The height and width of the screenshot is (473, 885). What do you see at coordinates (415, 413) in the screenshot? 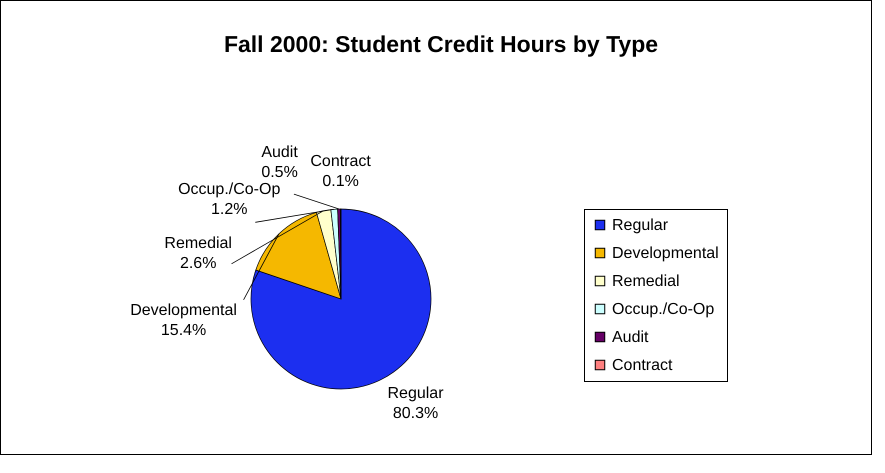
I see `data-label: 80.3%` at bounding box center [415, 413].